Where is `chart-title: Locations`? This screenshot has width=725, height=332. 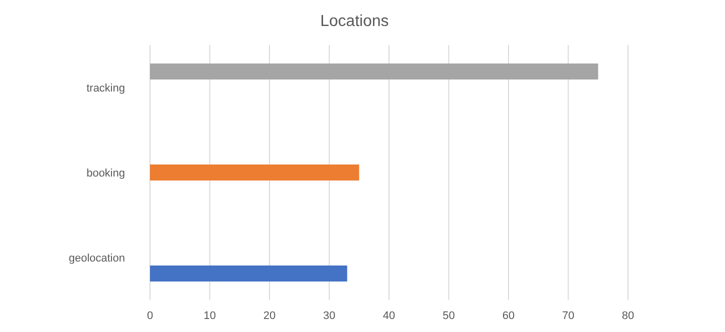 chart-title: Locations is located at coordinates (354, 21).